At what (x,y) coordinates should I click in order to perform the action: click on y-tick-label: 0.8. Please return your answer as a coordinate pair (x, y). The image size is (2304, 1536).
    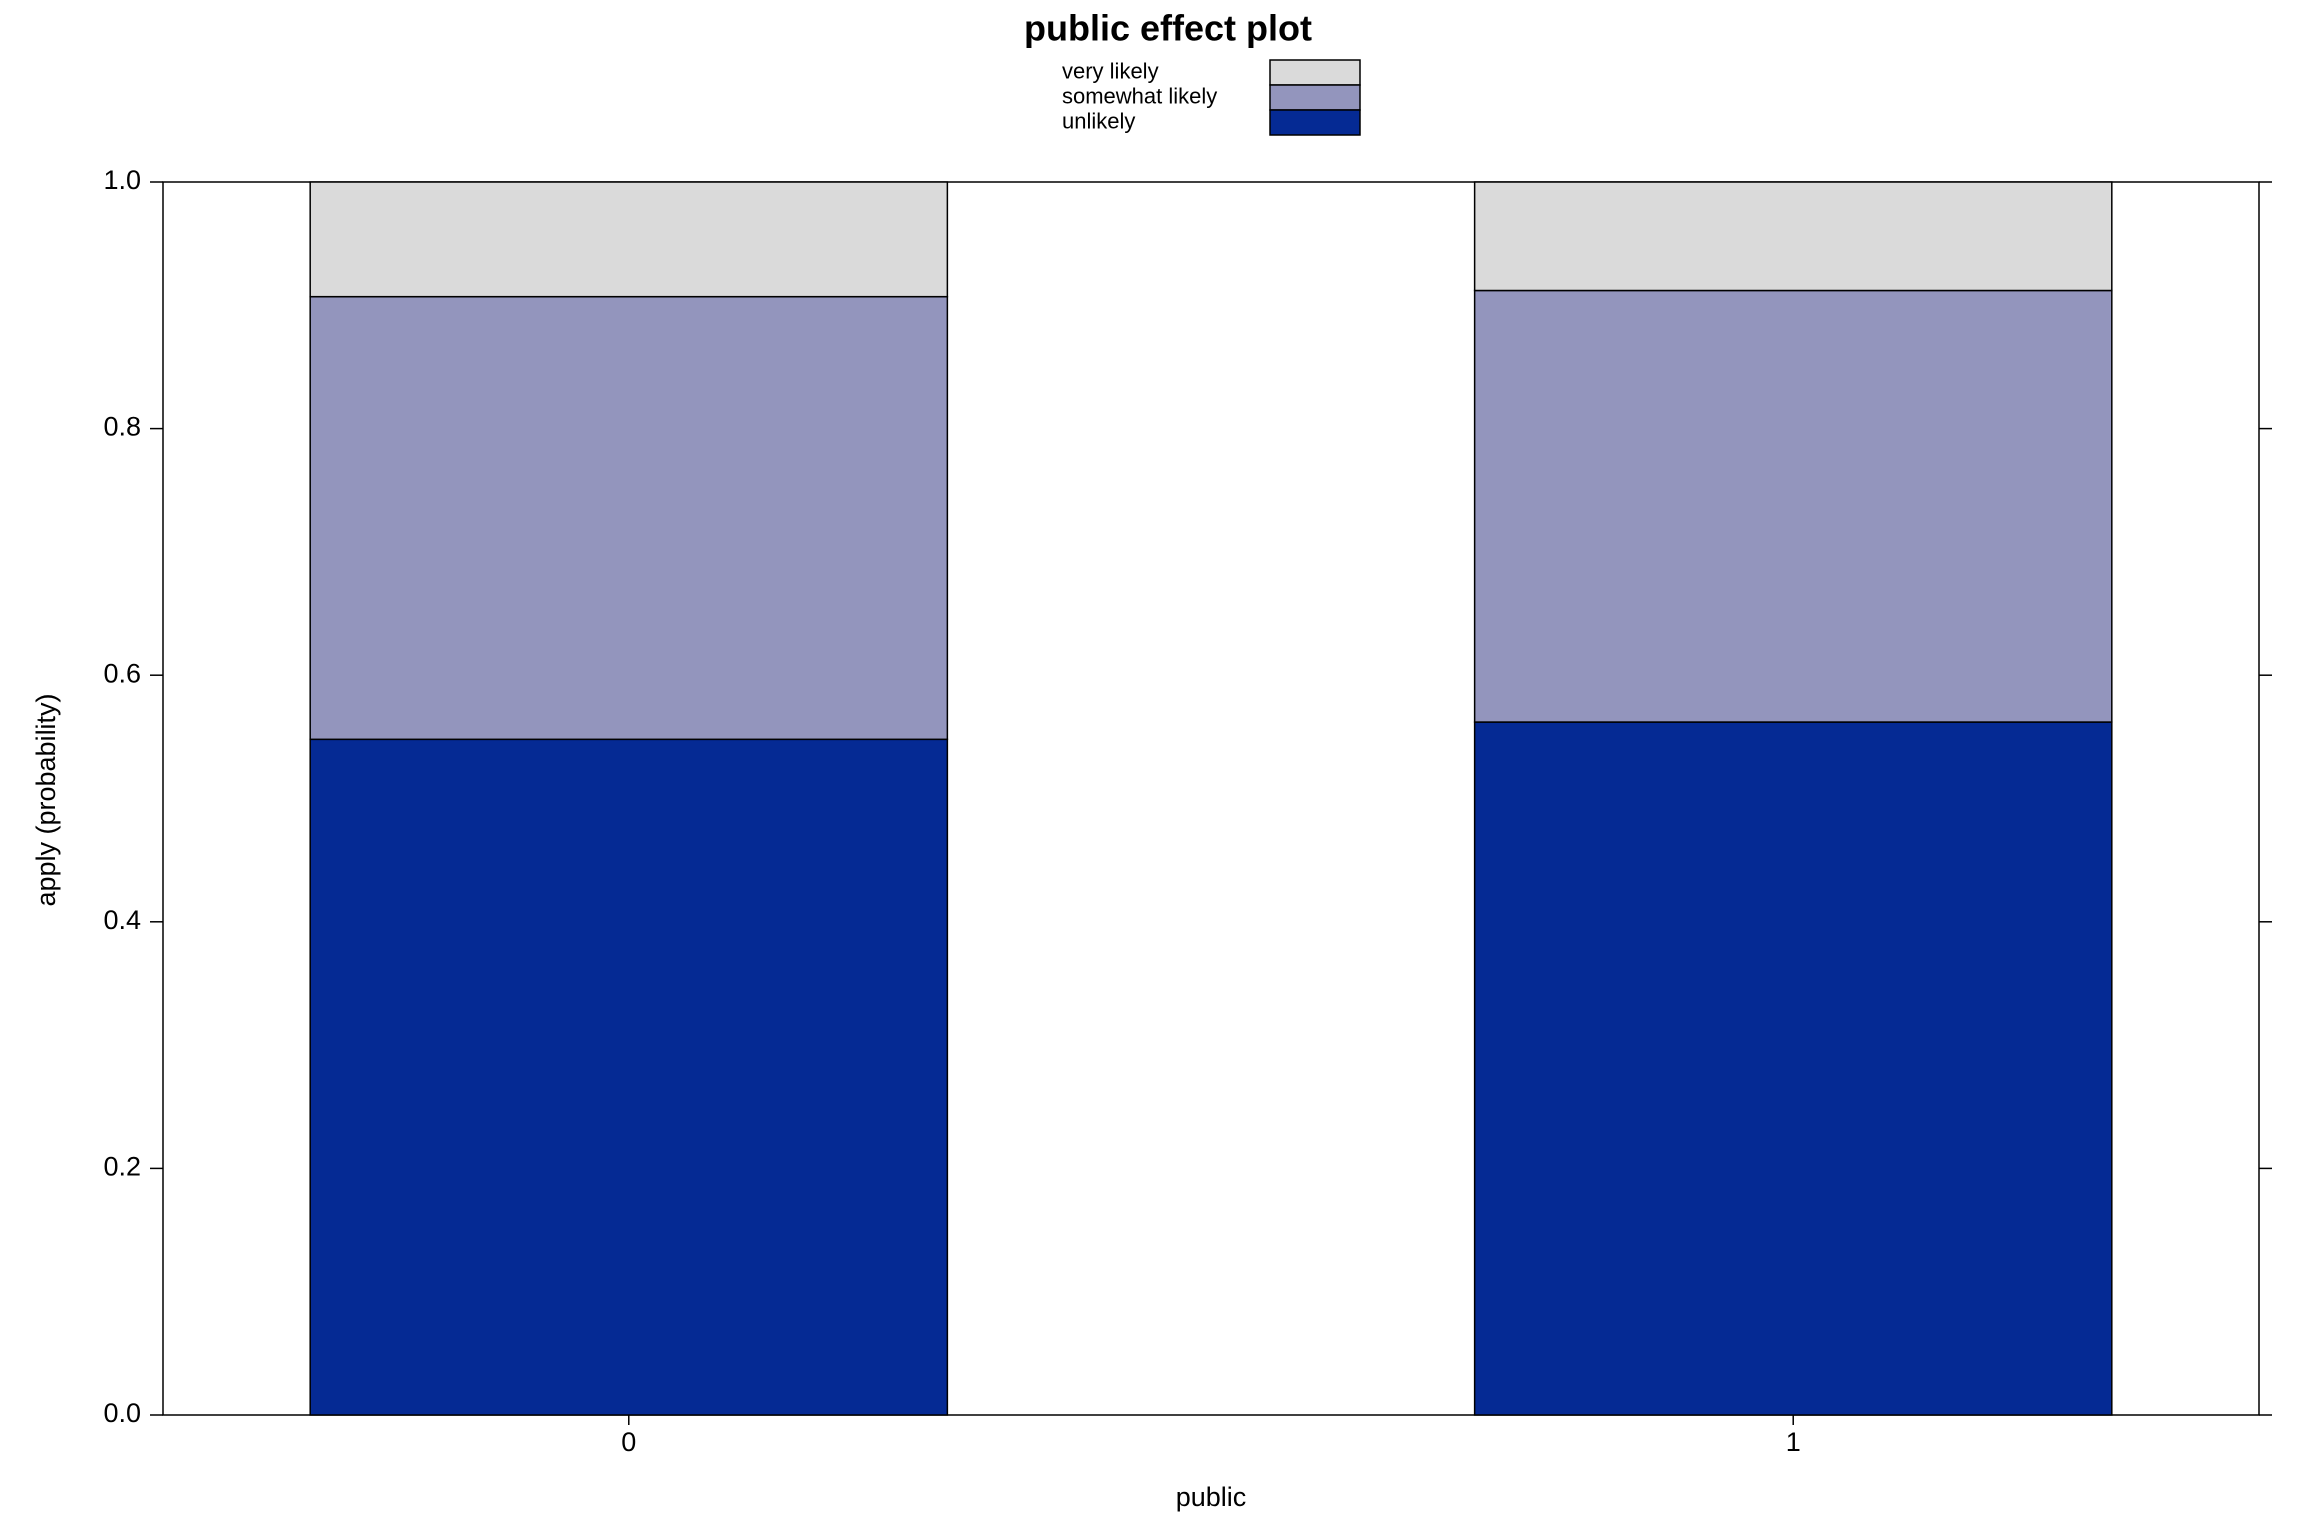
    Looking at the image, I should click on (122, 427).